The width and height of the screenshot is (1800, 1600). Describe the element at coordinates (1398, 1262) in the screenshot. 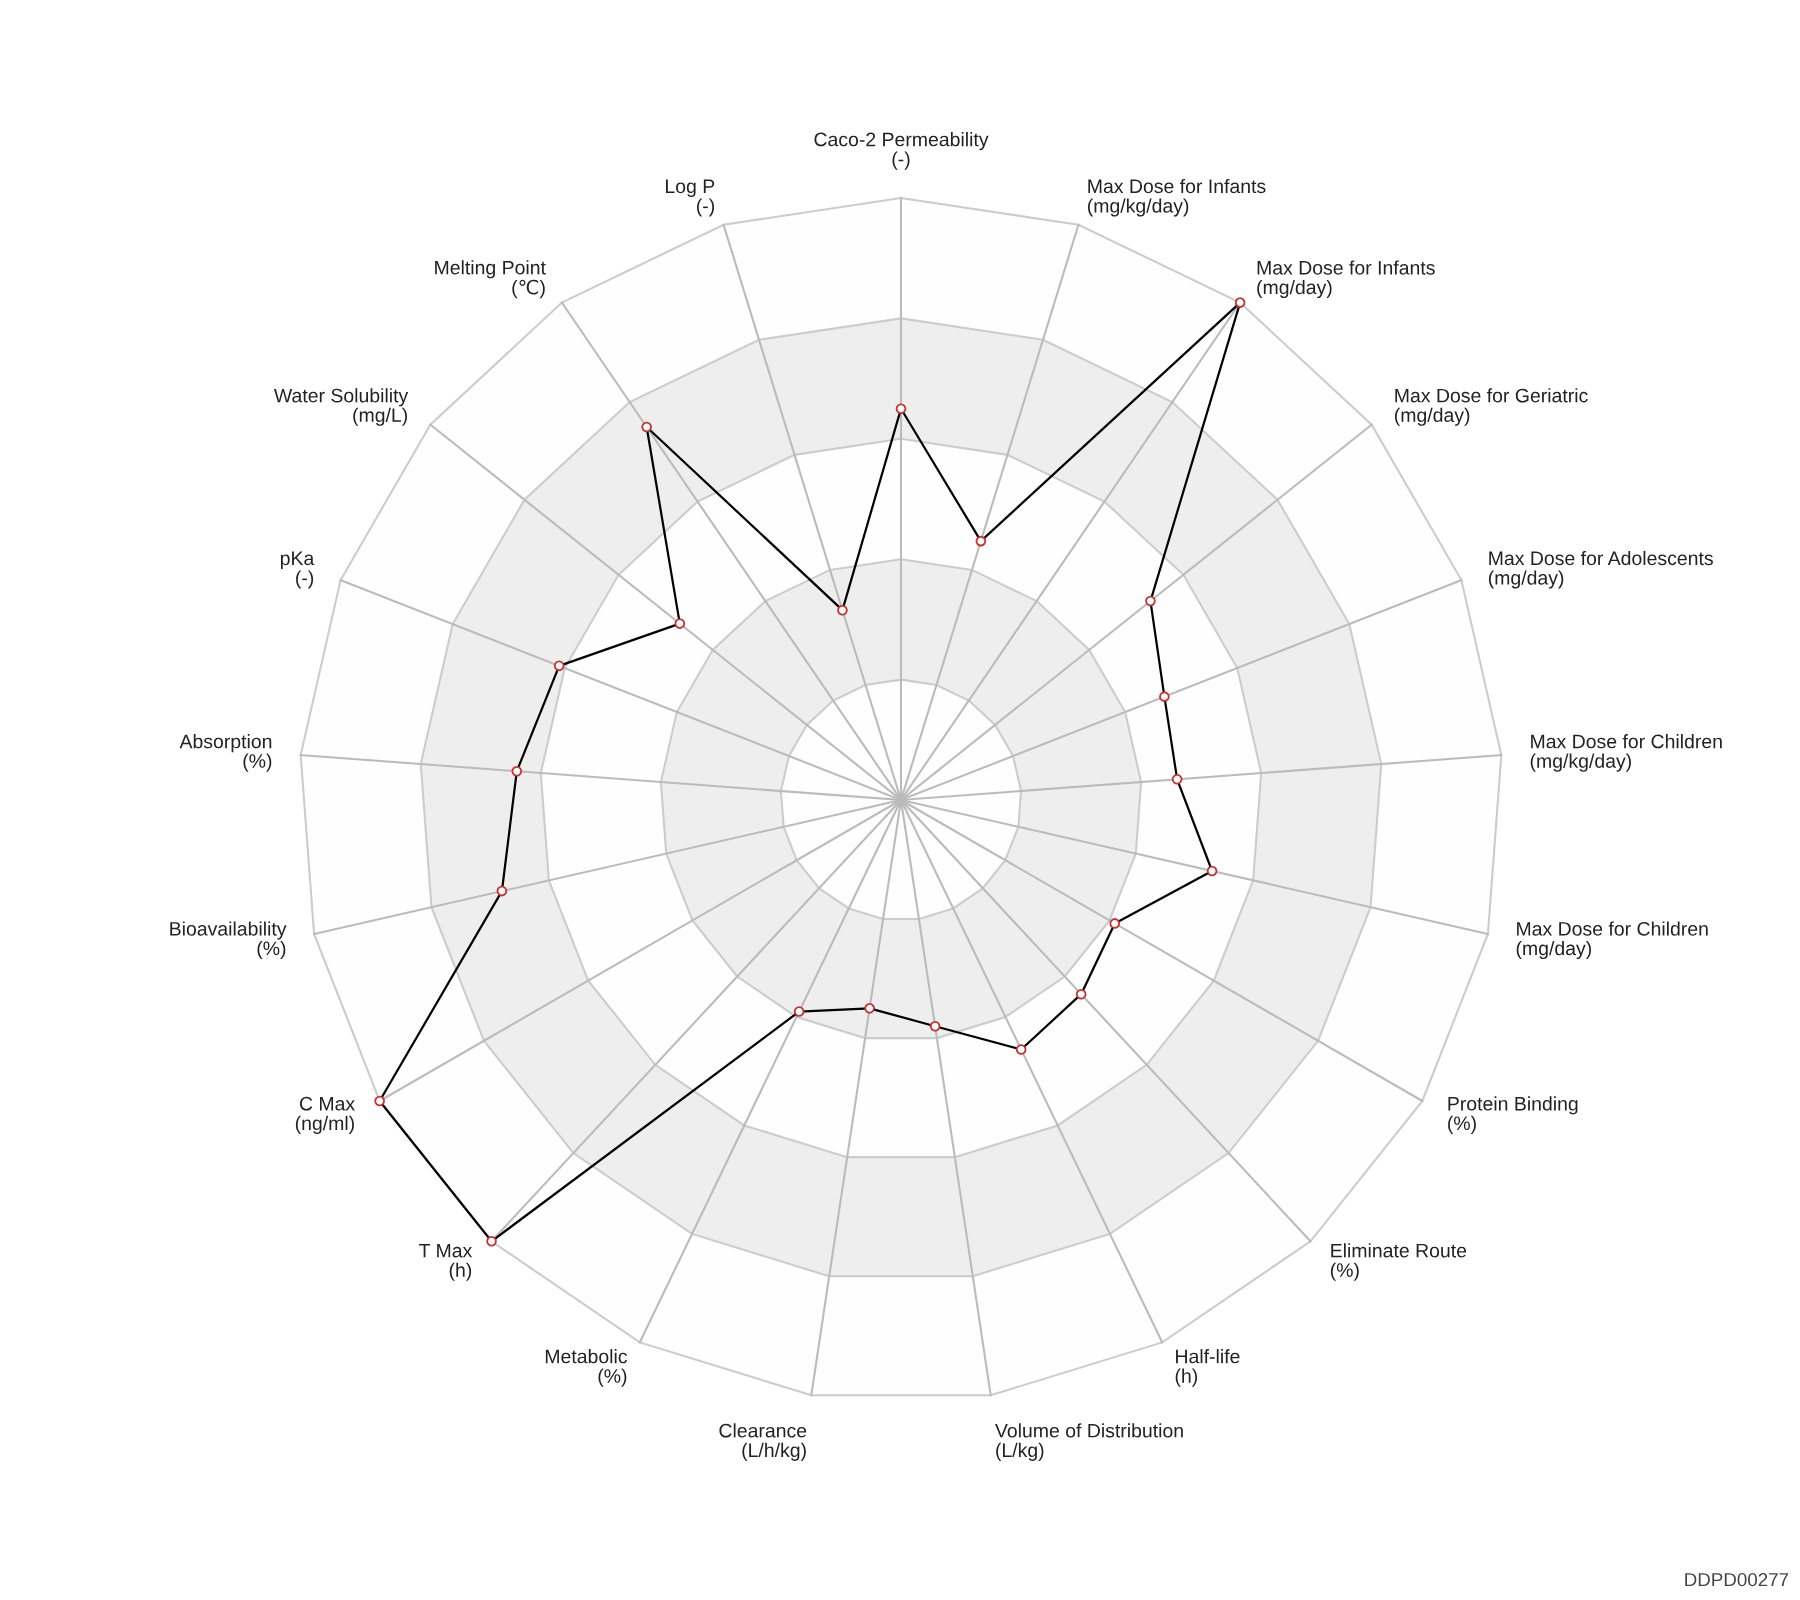

I see `spoke-label: Eliminate Route (%)` at that location.